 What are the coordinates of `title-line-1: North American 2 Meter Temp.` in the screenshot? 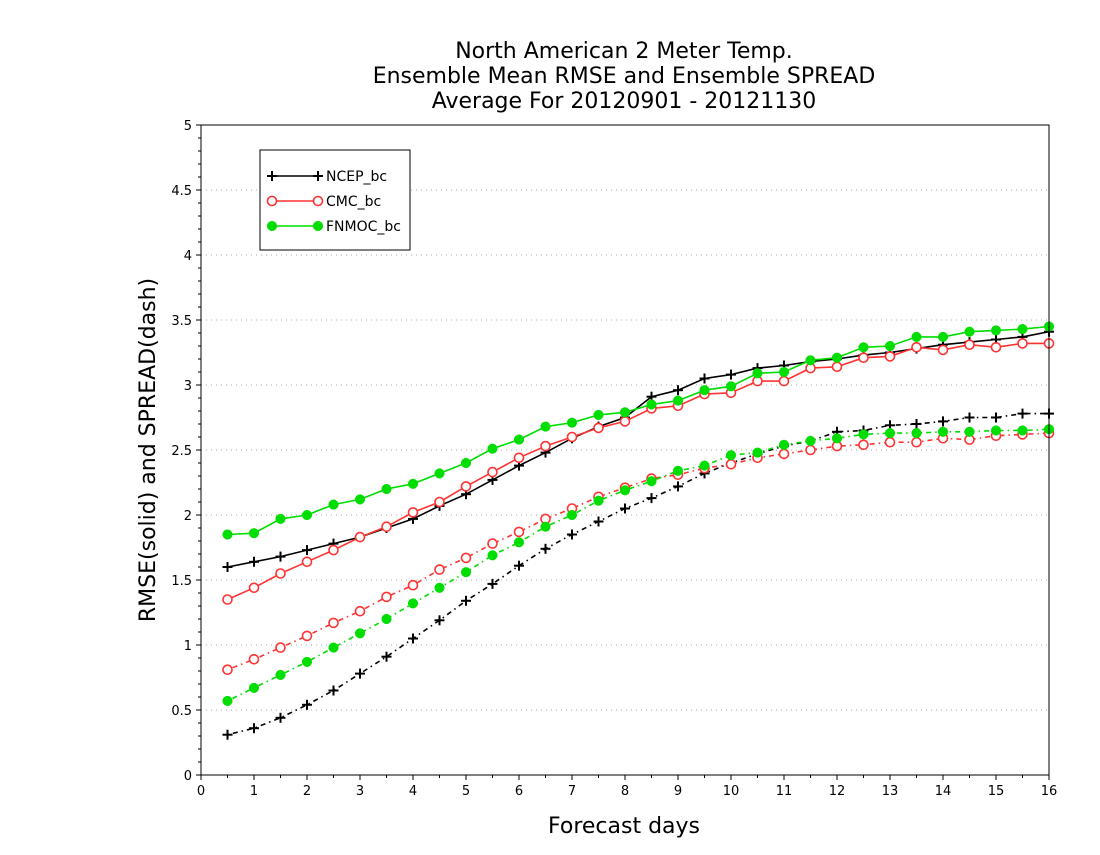 It's located at (624, 51).